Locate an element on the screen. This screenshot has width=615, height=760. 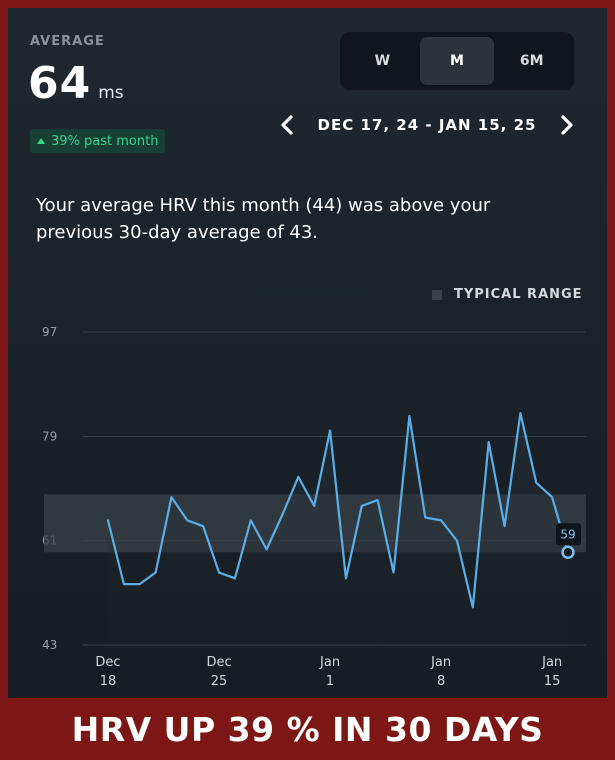
x-tick-day-label: 15 is located at coordinates (552, 681).